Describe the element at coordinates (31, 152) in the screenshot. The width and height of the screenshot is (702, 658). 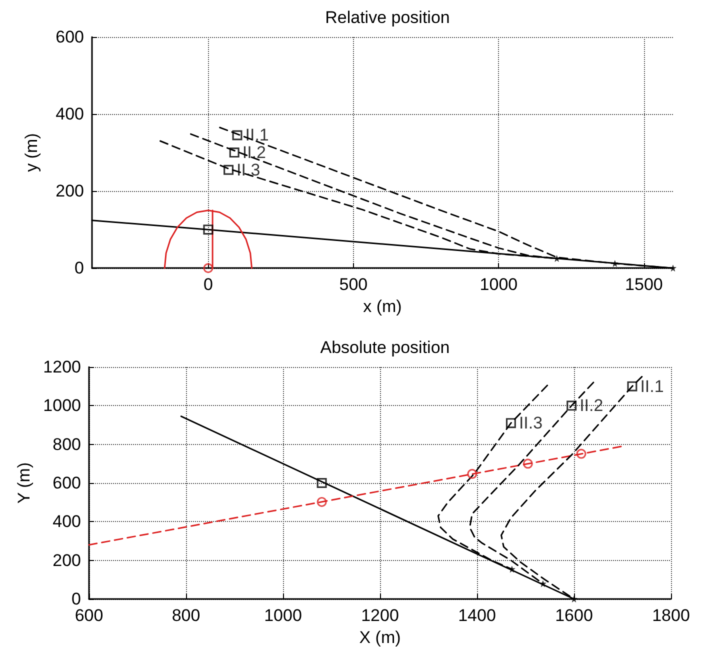
I see `y-axis-title: y (m)` at that location.